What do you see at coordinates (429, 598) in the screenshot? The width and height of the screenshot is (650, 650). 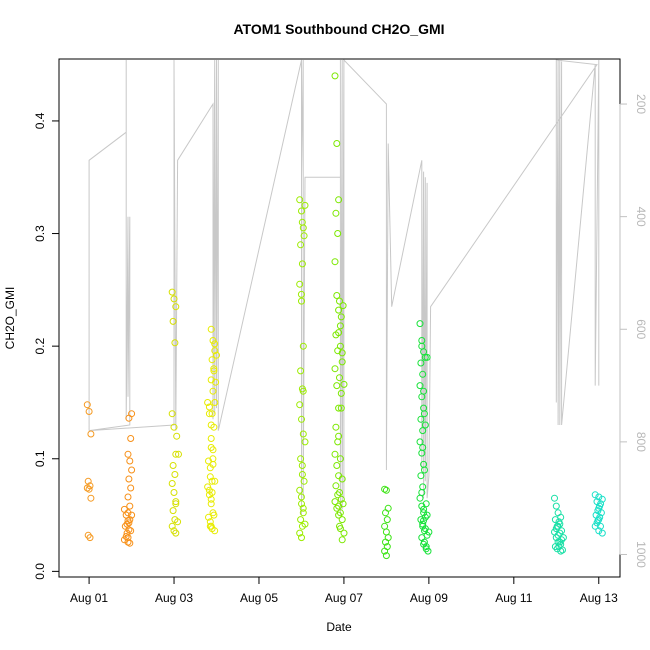 I see `x-tick-label: Aug 09` at bounding box center [429, 598].